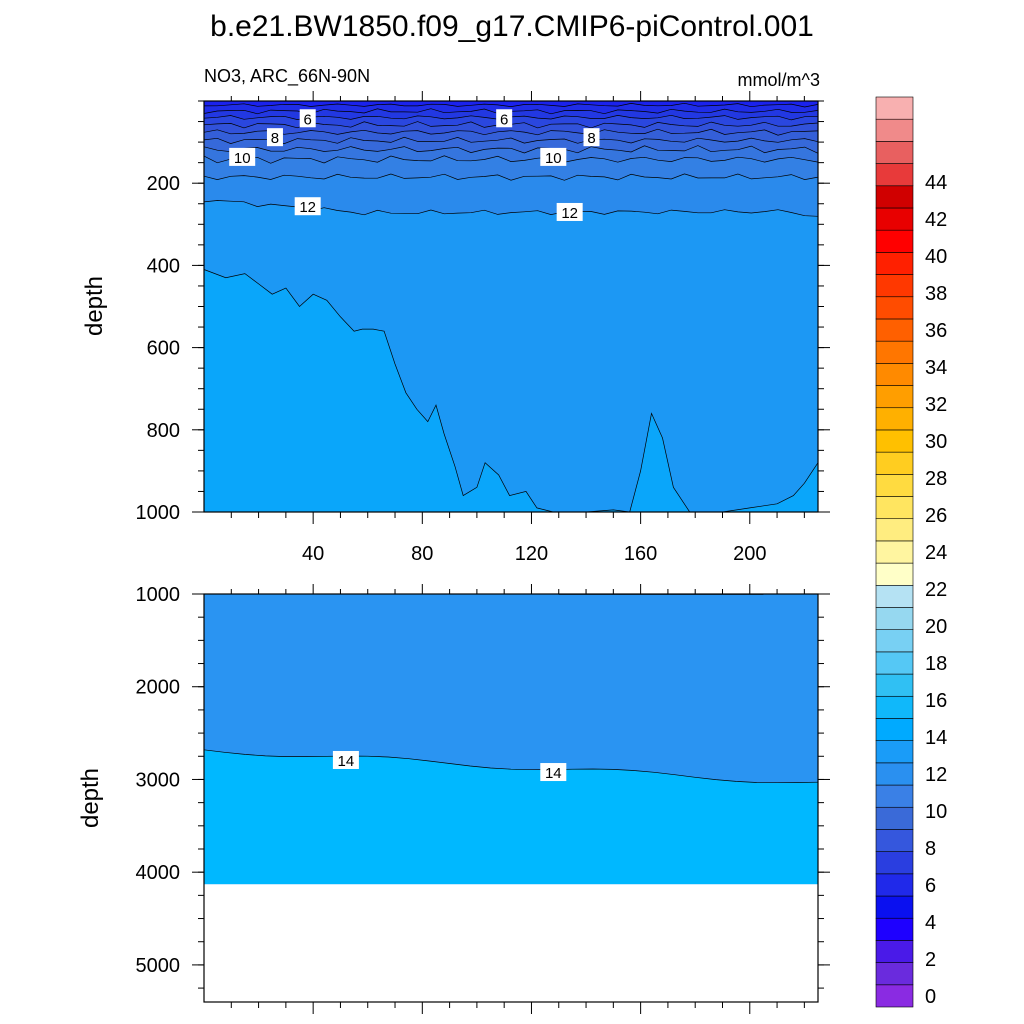 This screenshot has width=1024, height=1024. I want to click on colorbar-tick-label: 22, so click(936, 590).